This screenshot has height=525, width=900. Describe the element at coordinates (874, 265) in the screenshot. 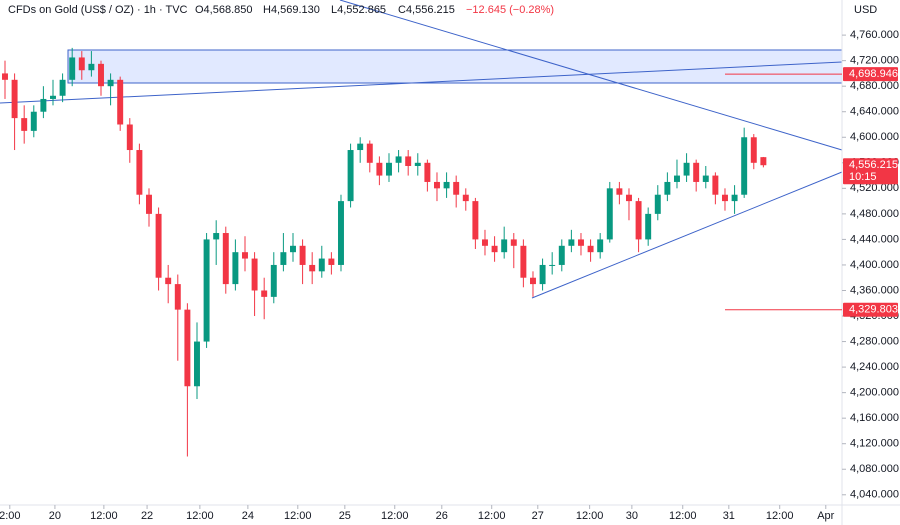

I see `y-tick-label: 4,400.000` at that location.